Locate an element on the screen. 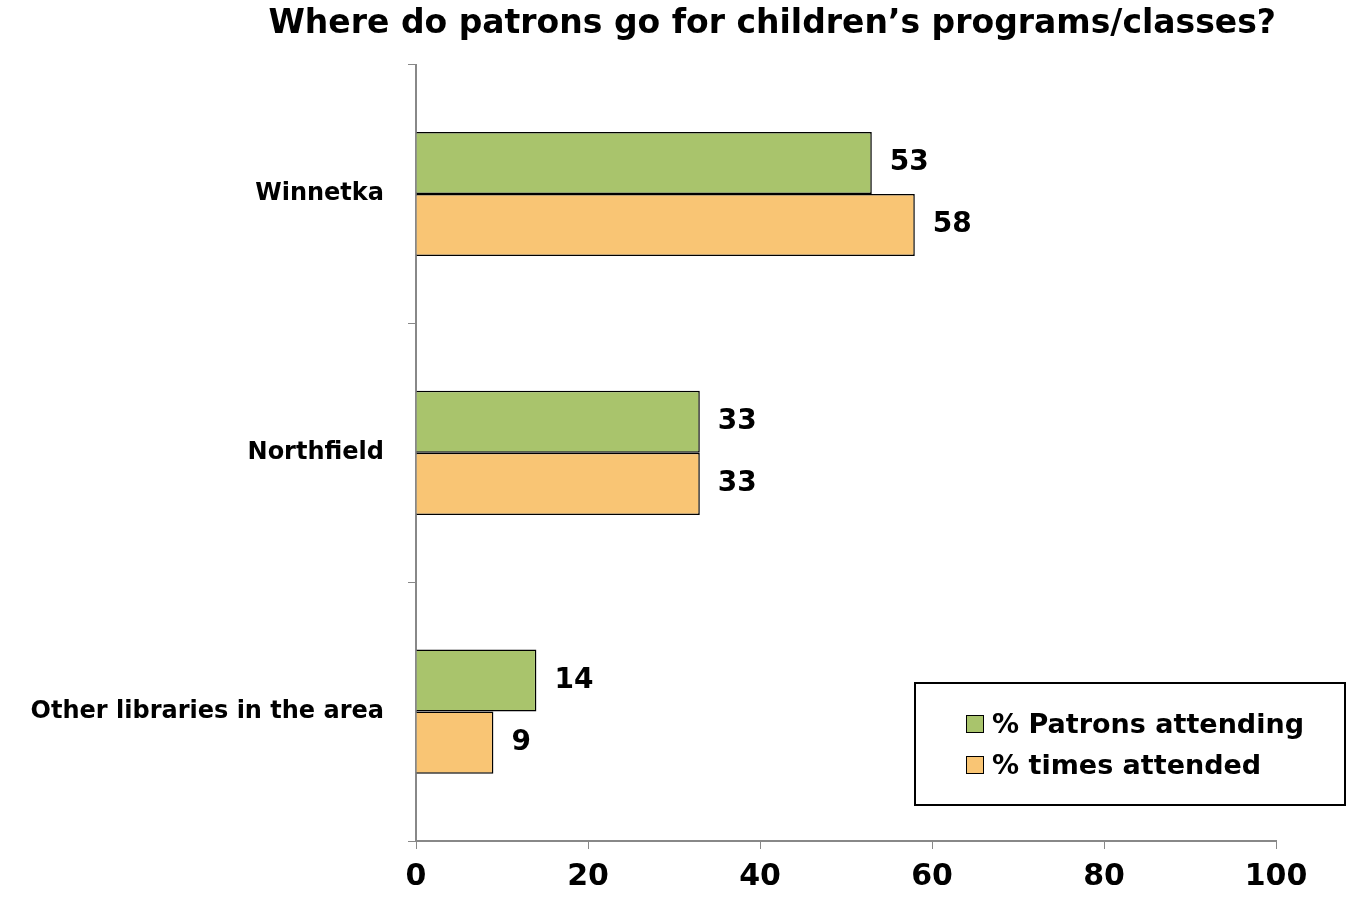 This screenshot has width=1346, height=910. x-tick-label: 0 is located at coordinates (416, 874).